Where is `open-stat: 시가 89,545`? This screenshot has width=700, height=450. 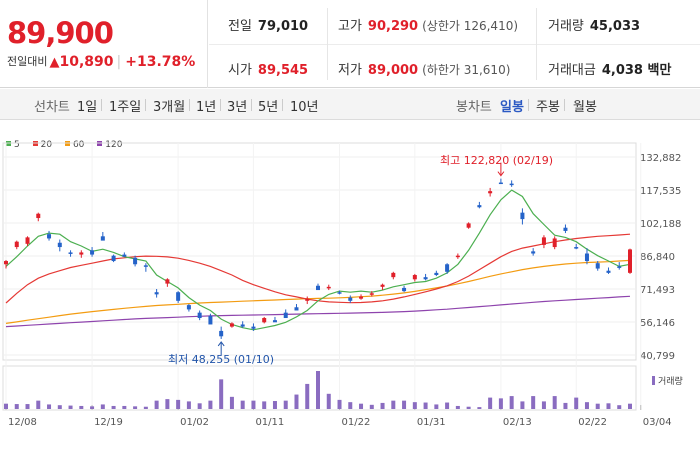
open-stat: 시가 89,545 is located at coordinates (268, 68).